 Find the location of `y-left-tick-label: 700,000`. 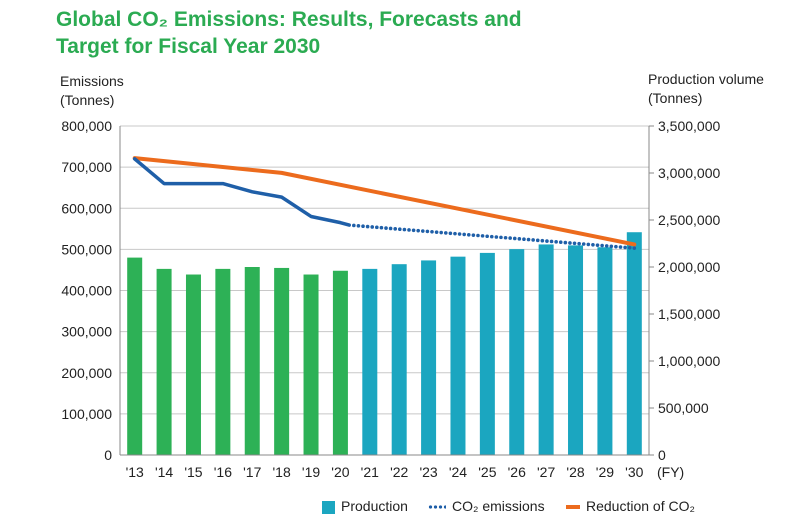

y-left-tick-label: 700,000 is located at coordinates (86, 167).